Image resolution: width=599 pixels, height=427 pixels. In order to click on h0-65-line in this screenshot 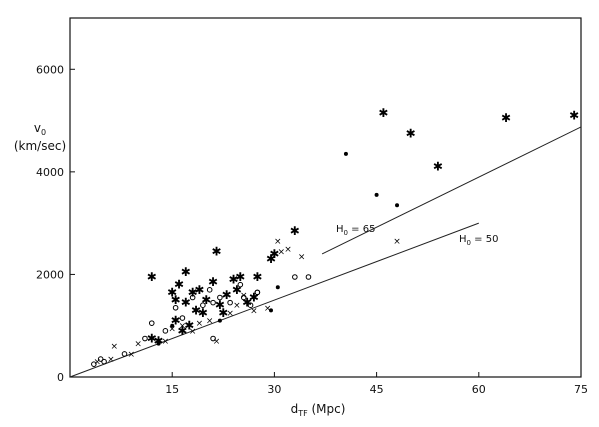, I will do `click(451, 190)`.